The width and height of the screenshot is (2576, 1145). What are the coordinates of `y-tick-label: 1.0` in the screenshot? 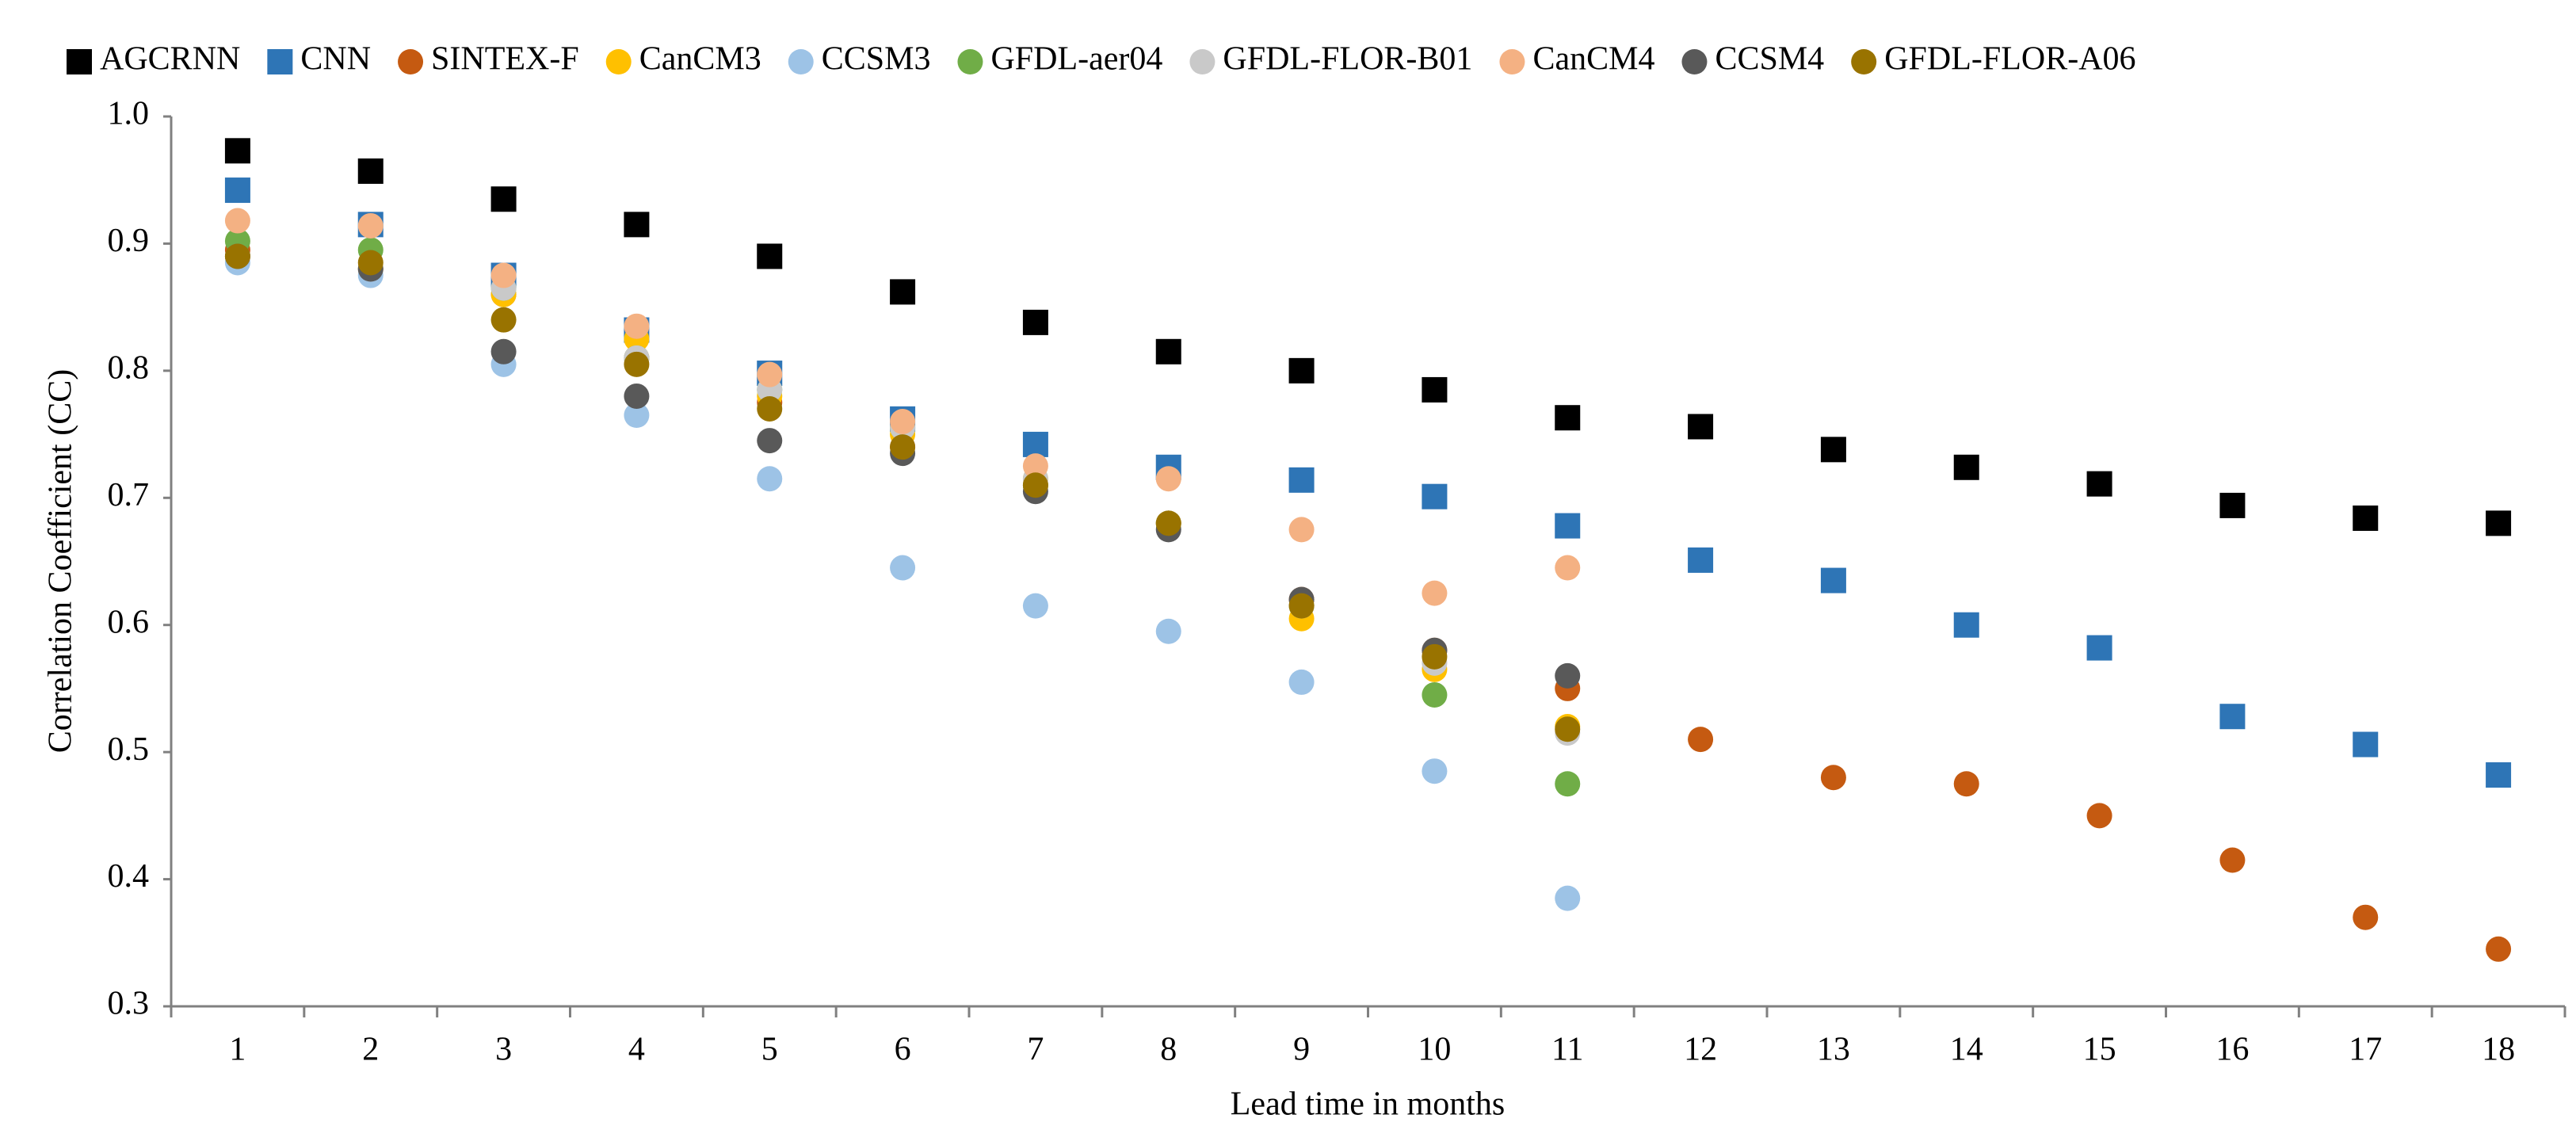 It's located at (129, 114).